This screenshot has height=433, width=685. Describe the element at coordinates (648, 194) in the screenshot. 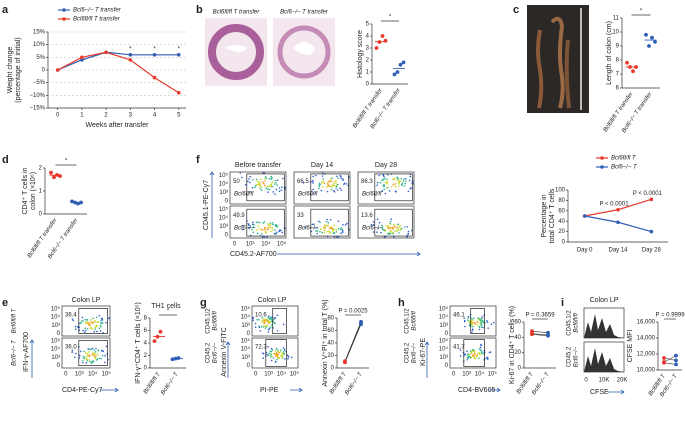

I see `annotation: P < 0.0001` at that location.